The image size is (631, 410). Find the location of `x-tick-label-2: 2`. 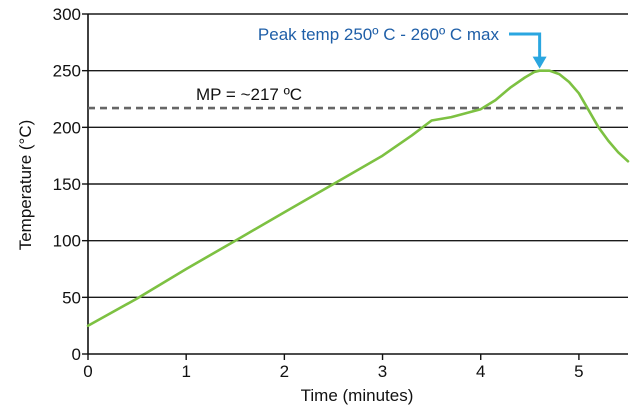

x-tick-label-2: 2 is located at coordinates (284, 371).